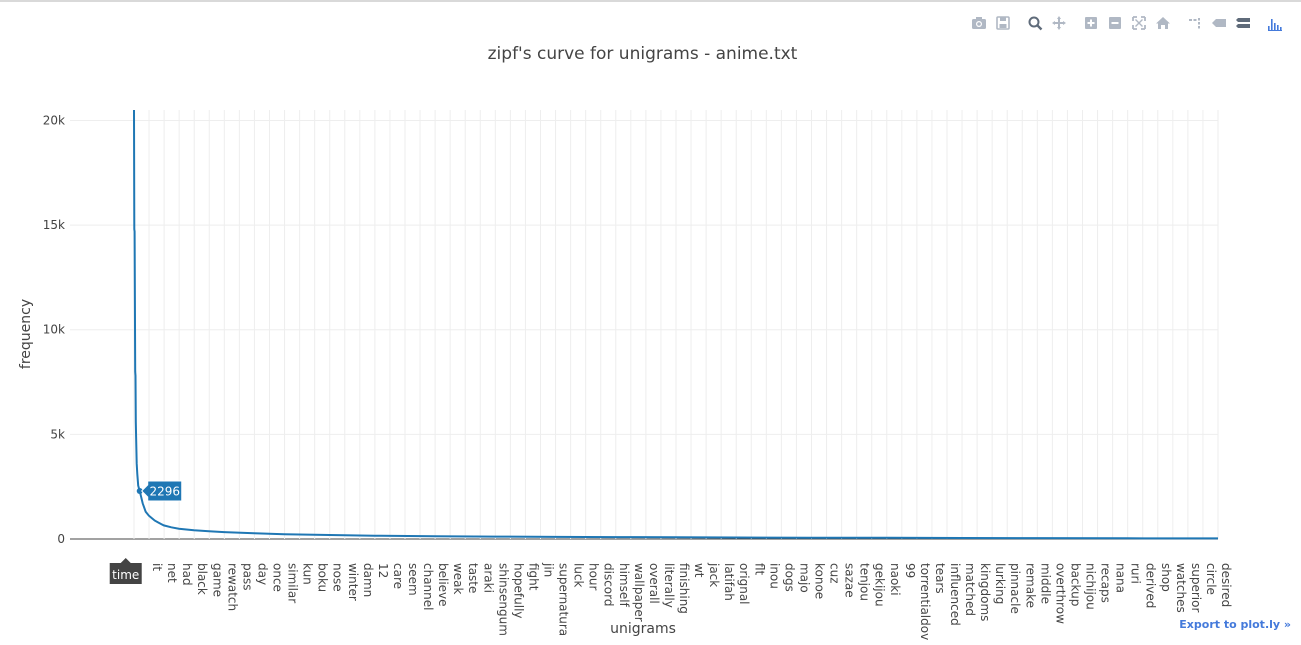 This screenshot has width=1301, height=645. I want to click on x-tick-label: circle, so click(1211, 579).